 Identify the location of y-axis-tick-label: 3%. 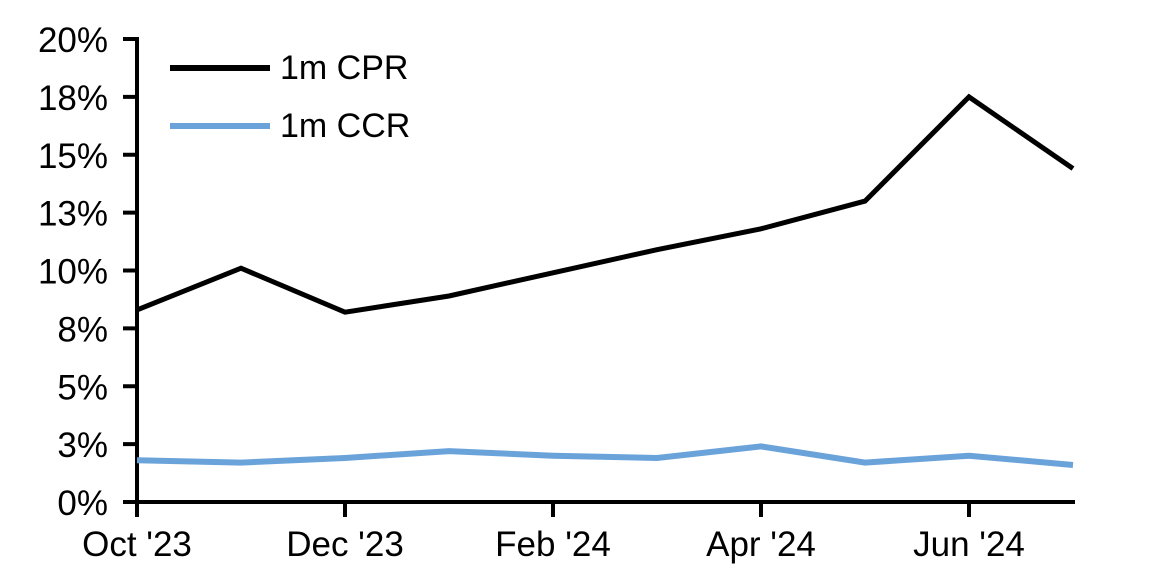
(82, 445).